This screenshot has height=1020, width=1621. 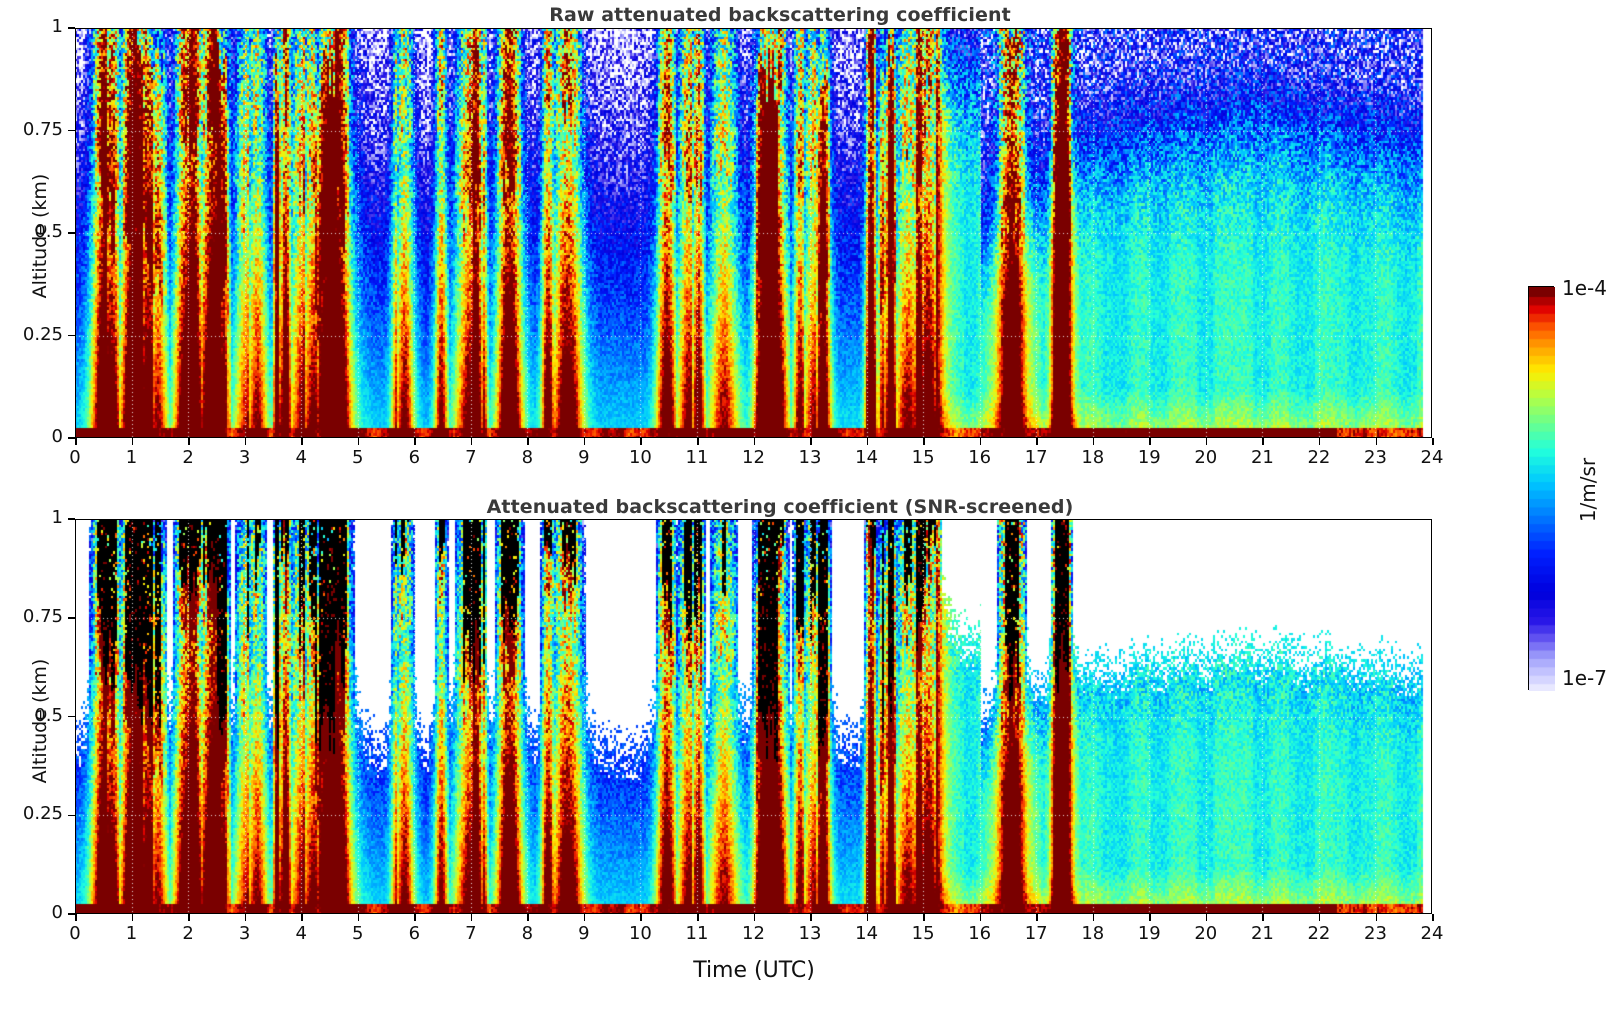 What do you see at coordinates (48, 715) in the screenshot?
I see `y-tick-label: 0.5` at bounding box center [48, 715].